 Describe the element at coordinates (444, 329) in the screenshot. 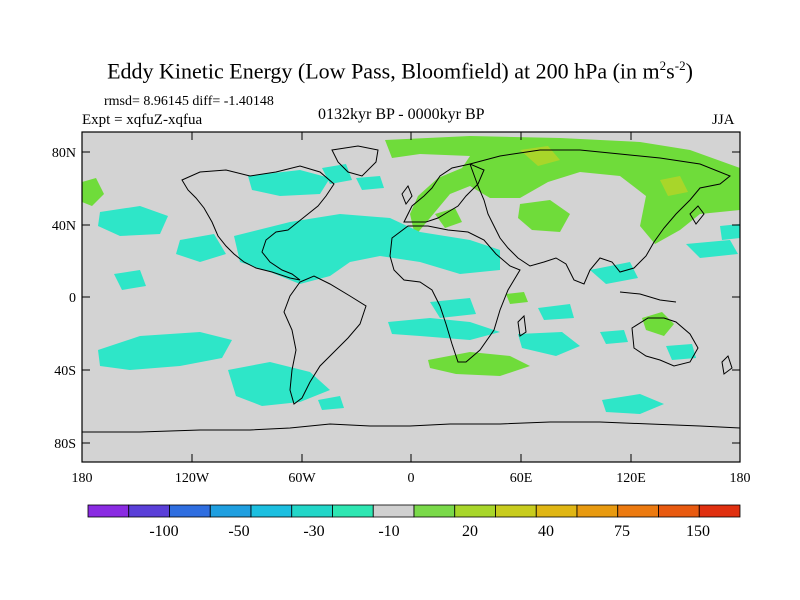

I see `negative-region-south-atlantic` at that location.